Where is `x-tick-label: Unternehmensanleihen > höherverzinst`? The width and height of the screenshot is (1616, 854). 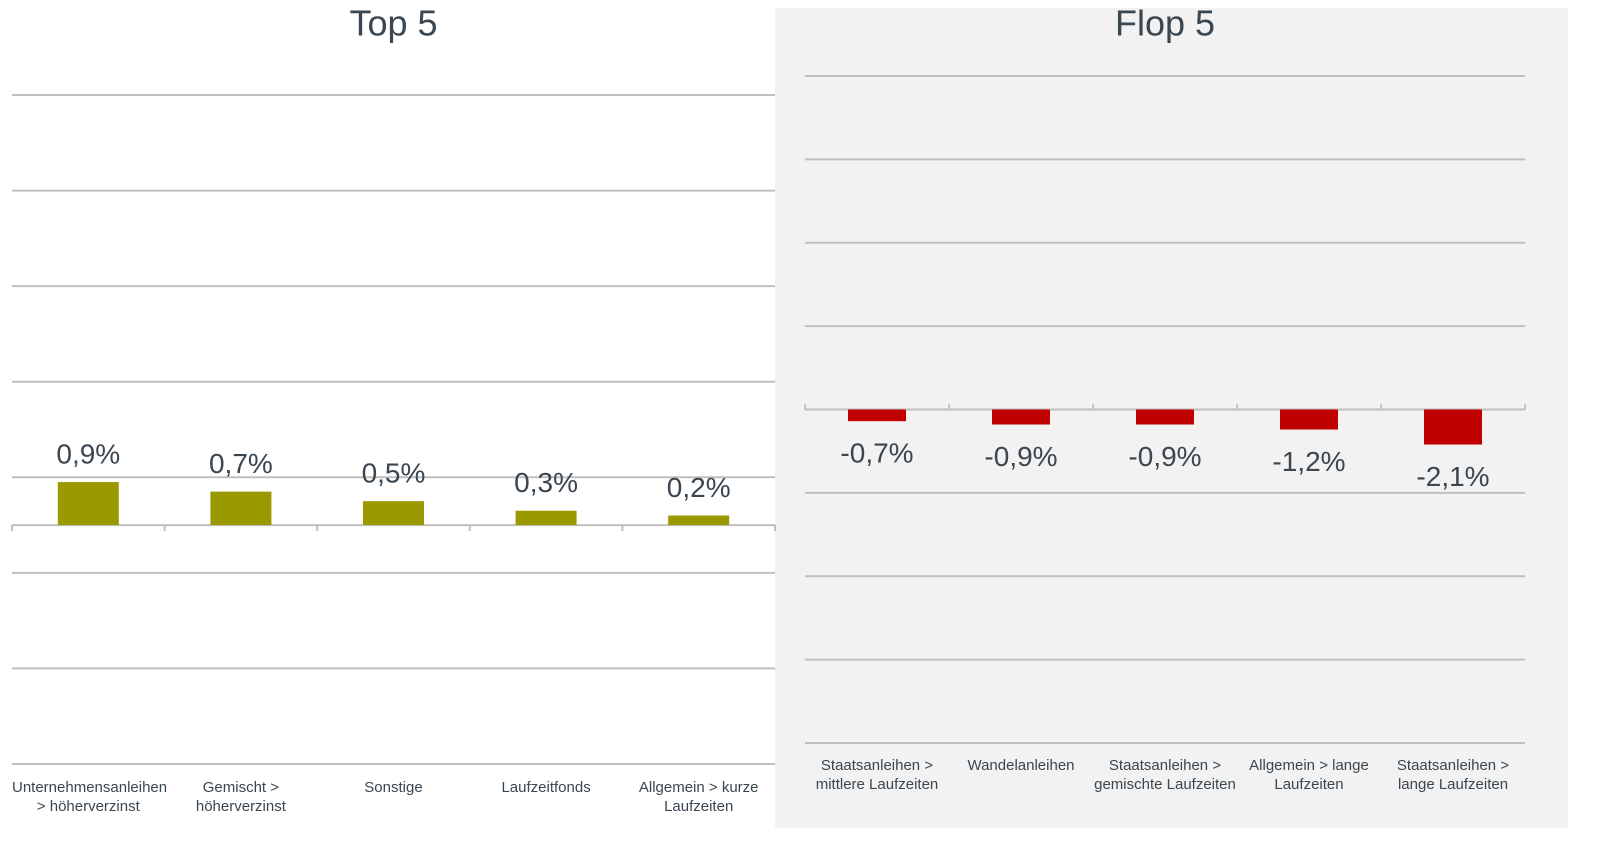
x-tick-label: Unternehmensanleihen > höherverzinst is located at coordinates (90, 797).